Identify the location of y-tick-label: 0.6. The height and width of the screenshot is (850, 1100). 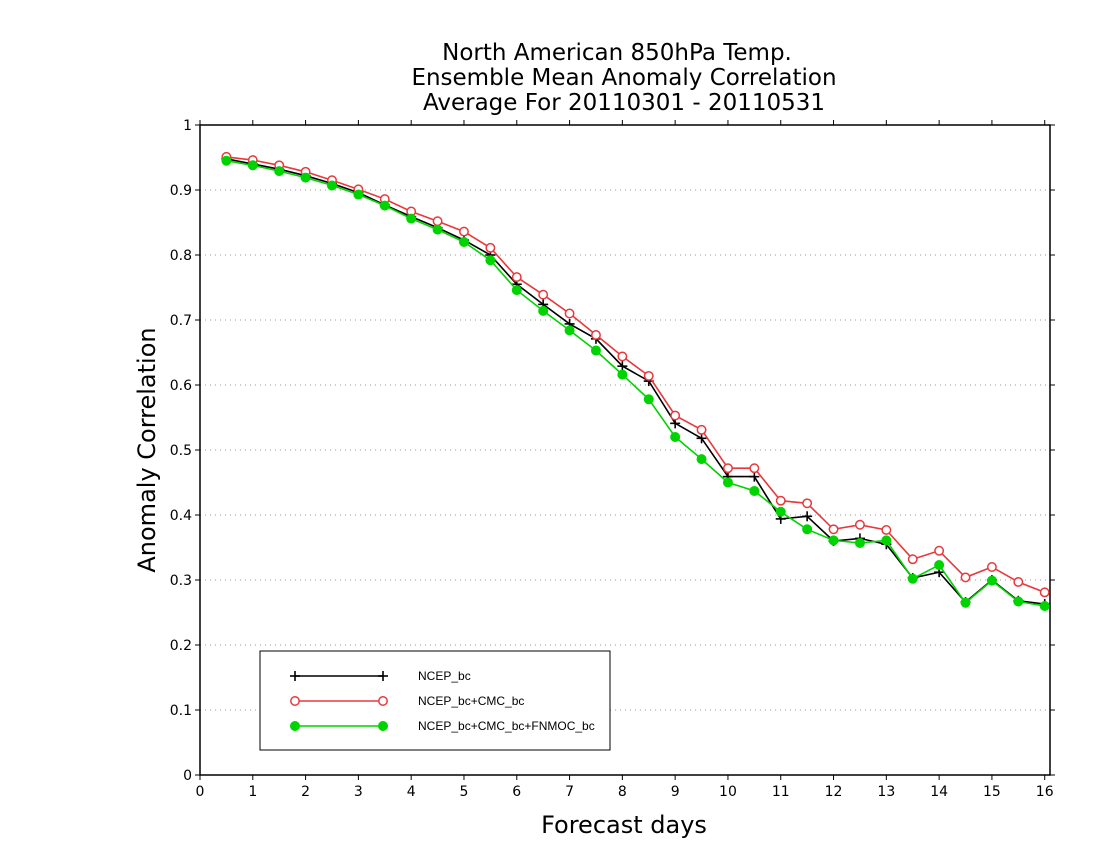
(181, 386).